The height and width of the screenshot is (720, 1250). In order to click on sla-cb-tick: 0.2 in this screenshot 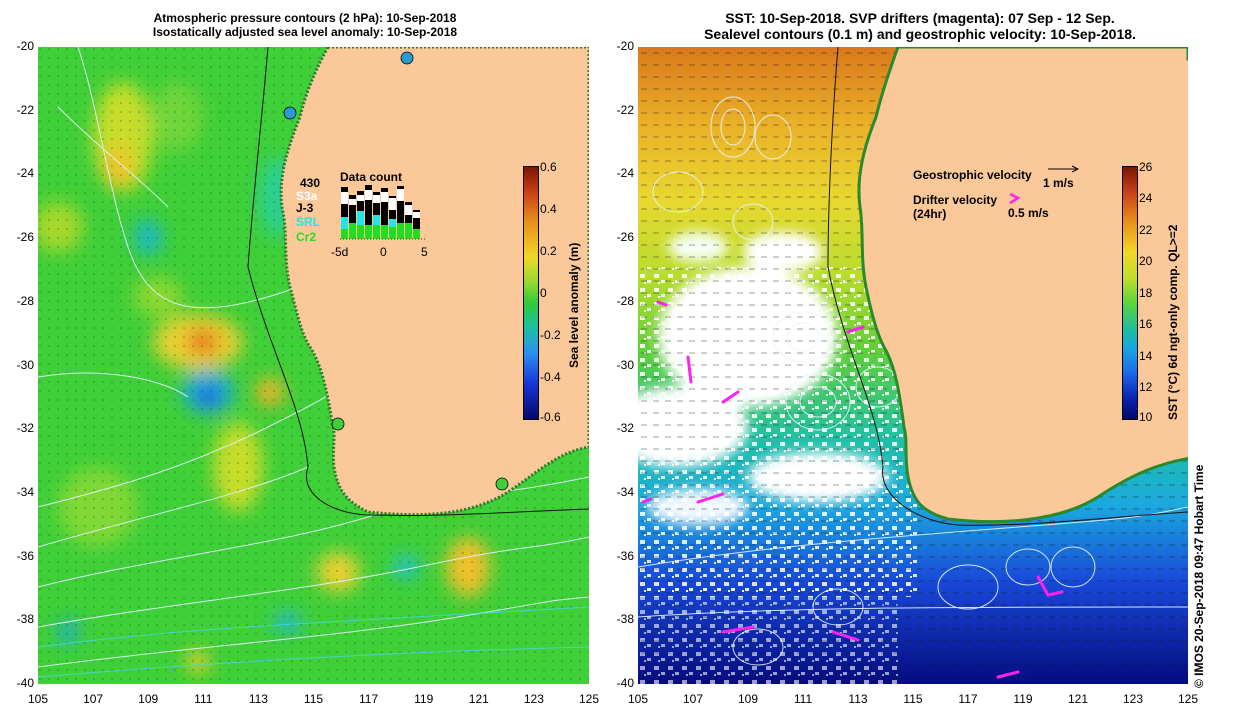, I will do `click(548, 251)`.